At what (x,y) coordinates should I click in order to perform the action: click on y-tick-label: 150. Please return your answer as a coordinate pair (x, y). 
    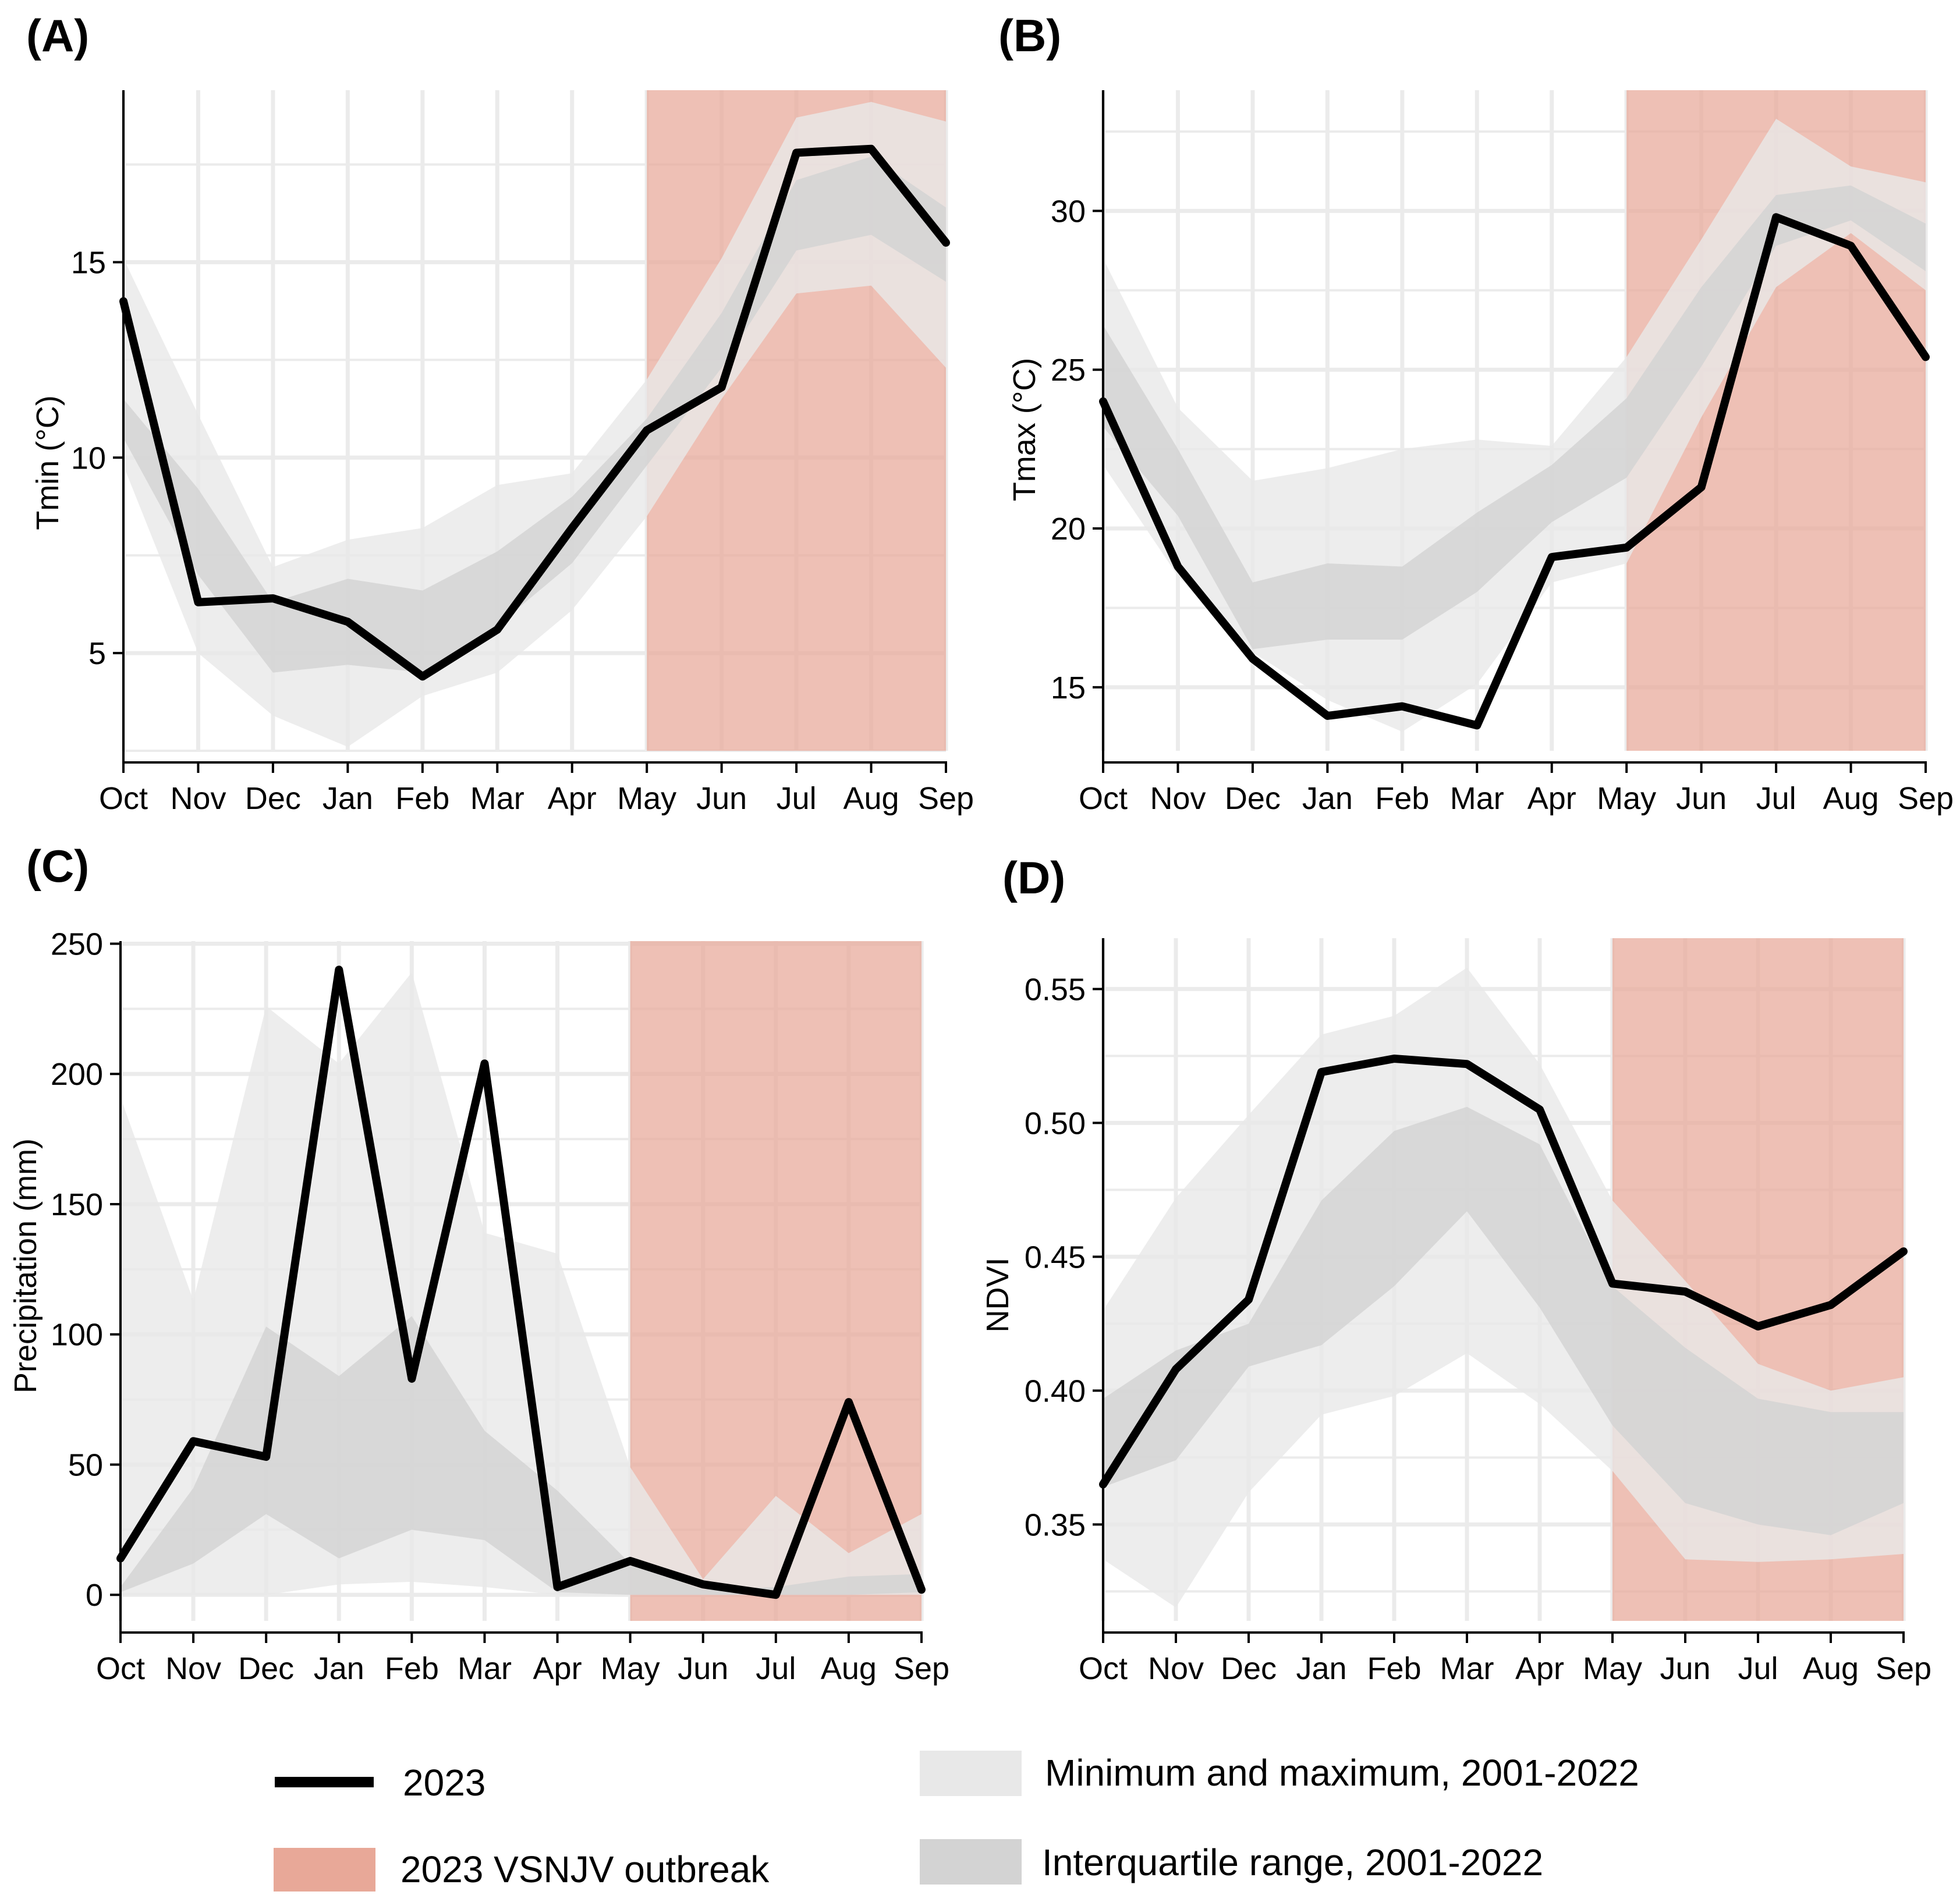
    Looking at the image, I should click on (77, 1204).